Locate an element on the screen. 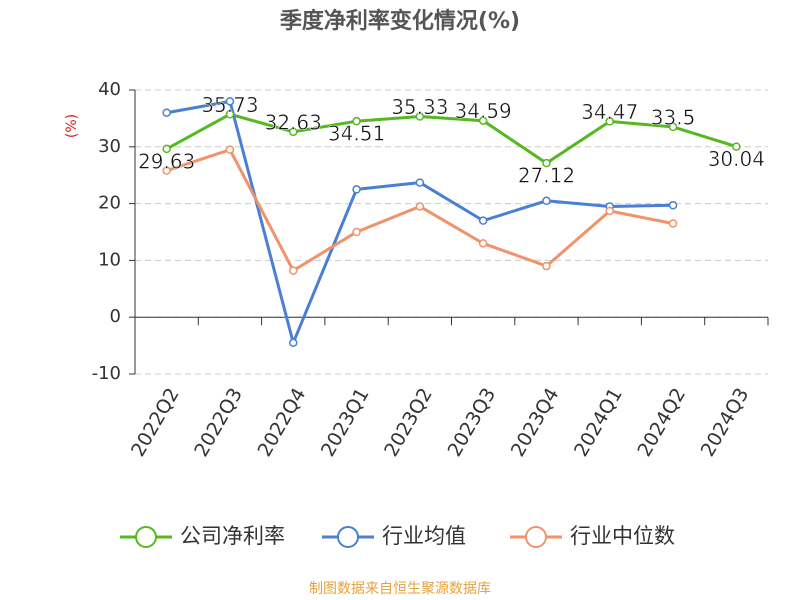 This screenshot has width=800, height=600. data-label: 27.12 is located at coordinates (546, 176).